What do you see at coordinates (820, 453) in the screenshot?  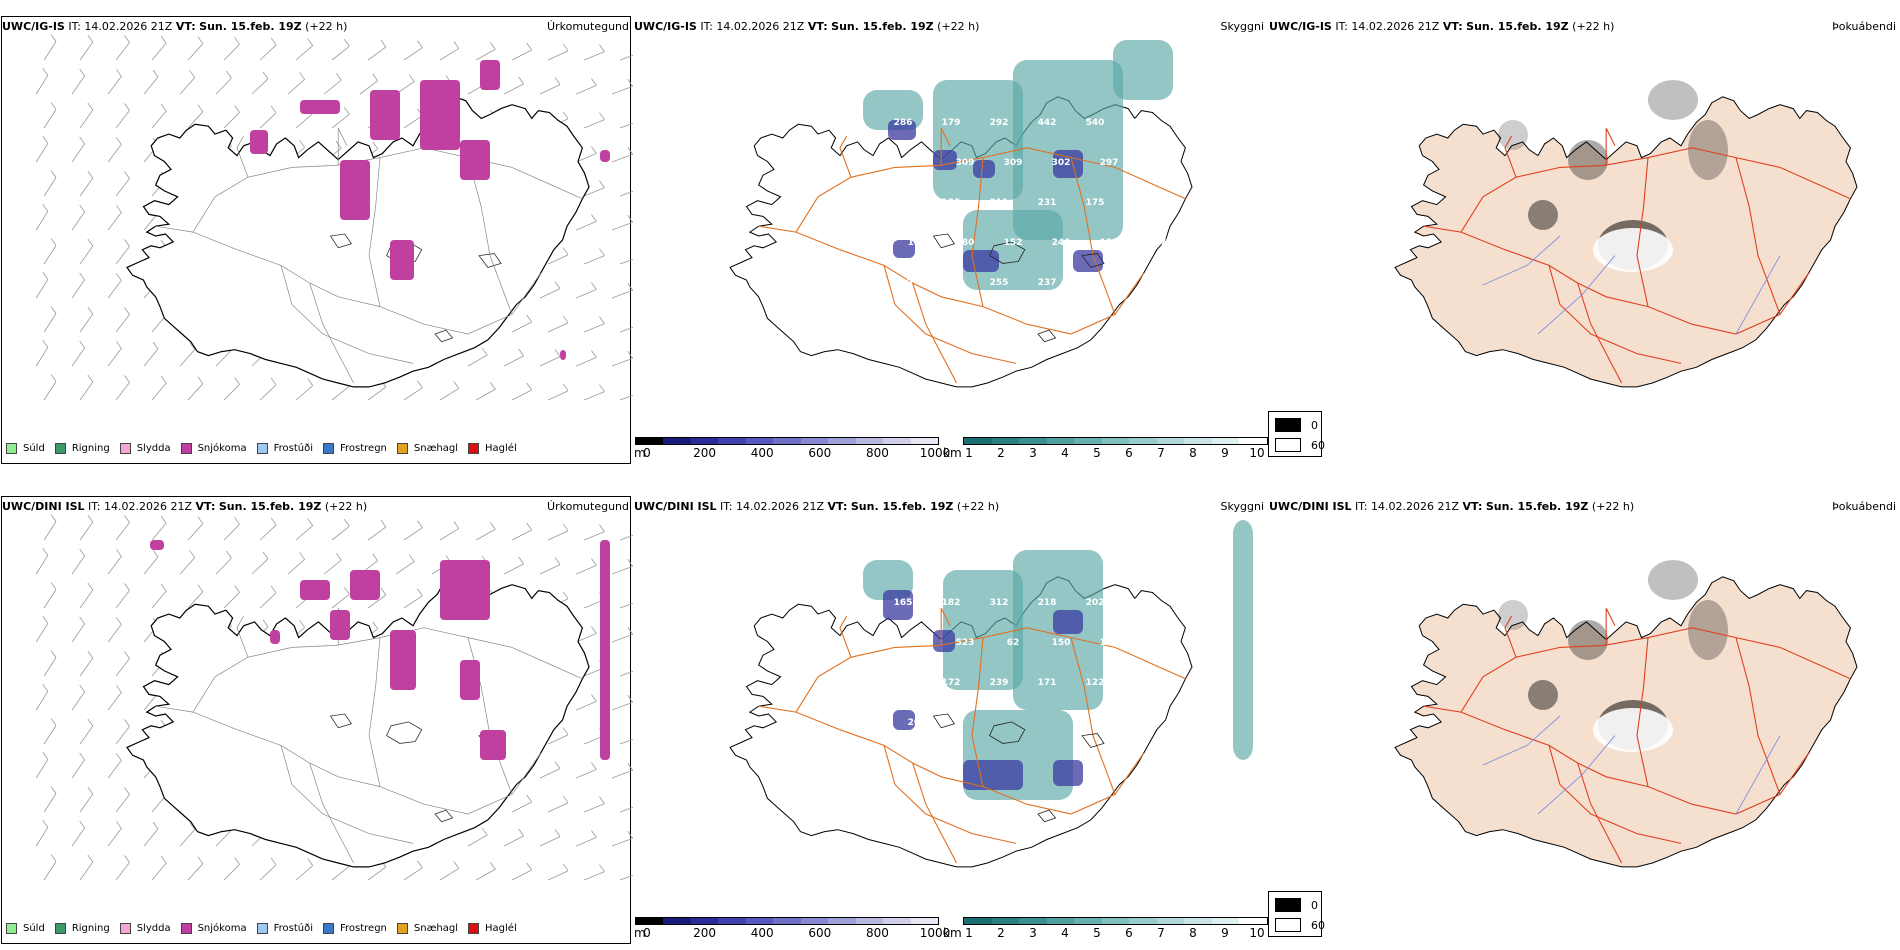 I see `height-tick: 600` at bounding box center [820, 453].